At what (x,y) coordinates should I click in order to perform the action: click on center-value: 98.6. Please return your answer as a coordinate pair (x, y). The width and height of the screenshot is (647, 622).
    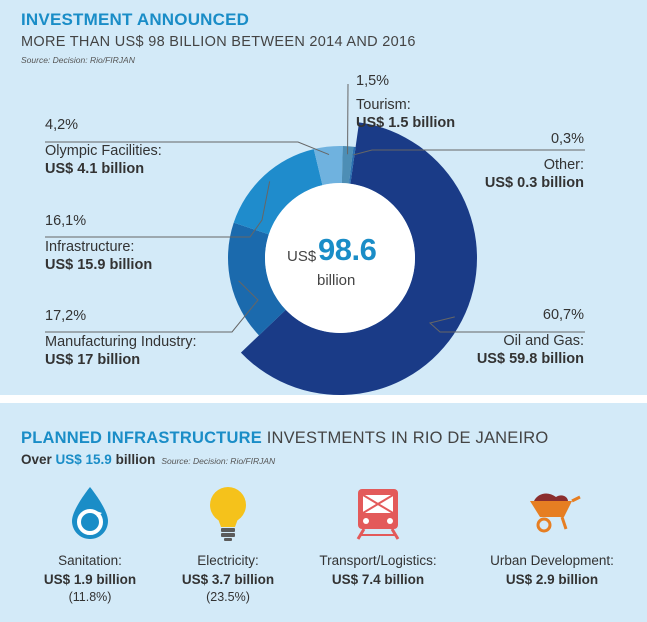
    Looking at the image, I should click on (347, 249).